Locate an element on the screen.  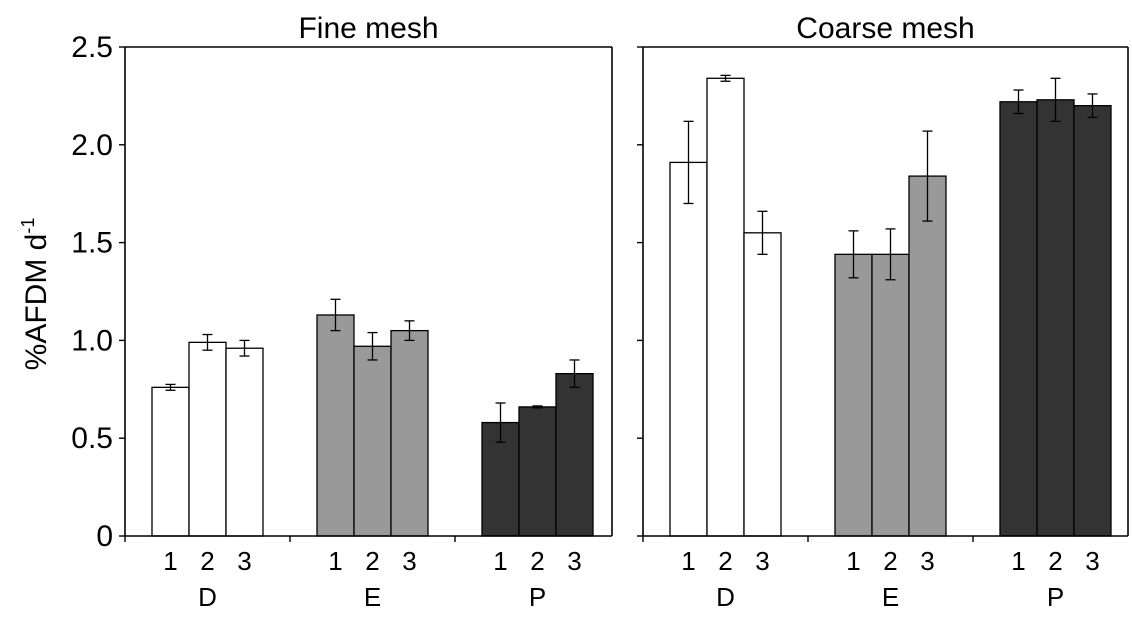
coarse-mesh-subcategory-label-P-2: 2 is located at coordinates (1055, 561).